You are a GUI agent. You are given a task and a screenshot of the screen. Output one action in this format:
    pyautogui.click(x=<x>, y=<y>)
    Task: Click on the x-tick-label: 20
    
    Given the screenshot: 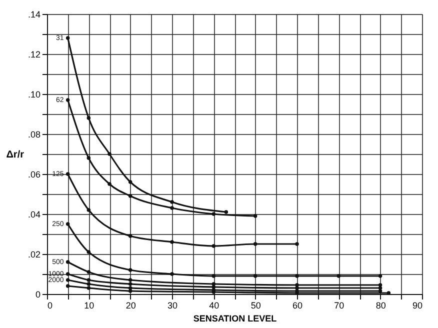 What is the action you would take?
    pyautogui.click(x=131, y=305)
    